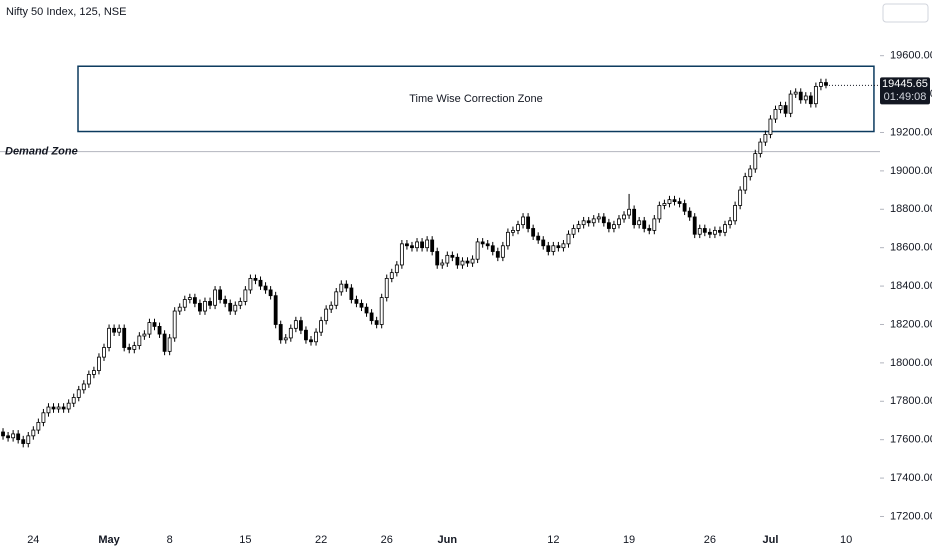 The height and width of the screenshot is (550, 932). What do you see at coordinates (33, 540) in the screenshot?
I see `x-tick-label: 24` at bounding box center [33, 540].